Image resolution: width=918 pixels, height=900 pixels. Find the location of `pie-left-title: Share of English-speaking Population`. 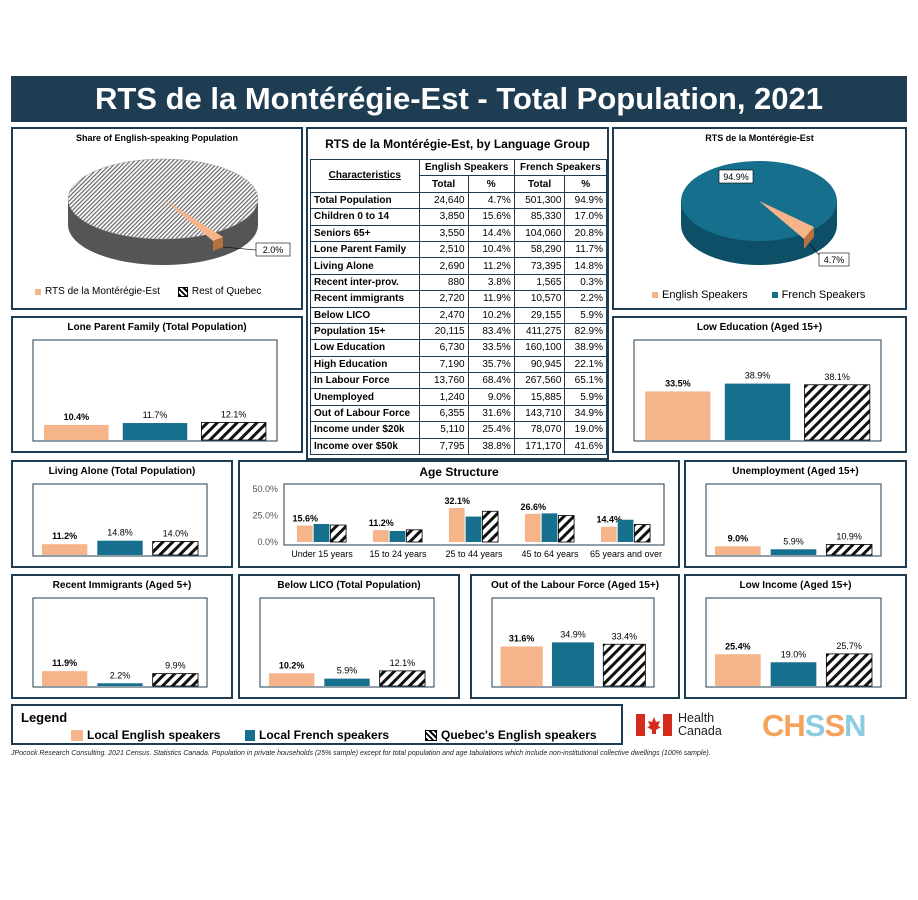

pie-left-title: Share of English-speaking Population is located at coordinates (157, 138).